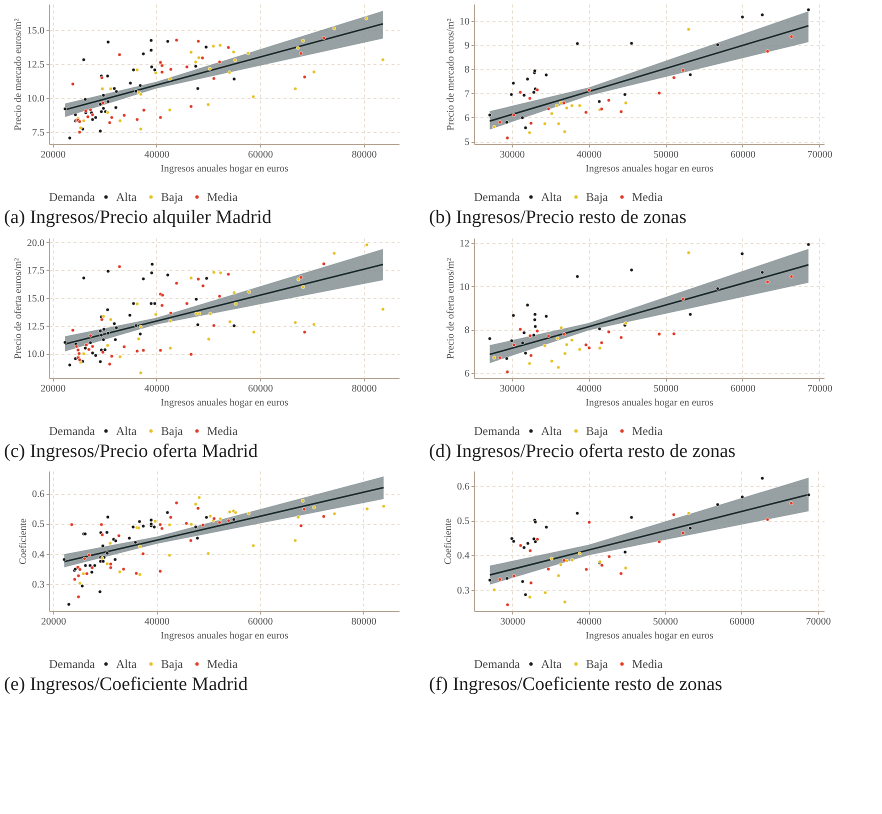 The width and height of the screenshot is (882, 814). Describe the element at coordinates (467, 142) in the screenshot. I see `y-tick-label: 5` at that location.